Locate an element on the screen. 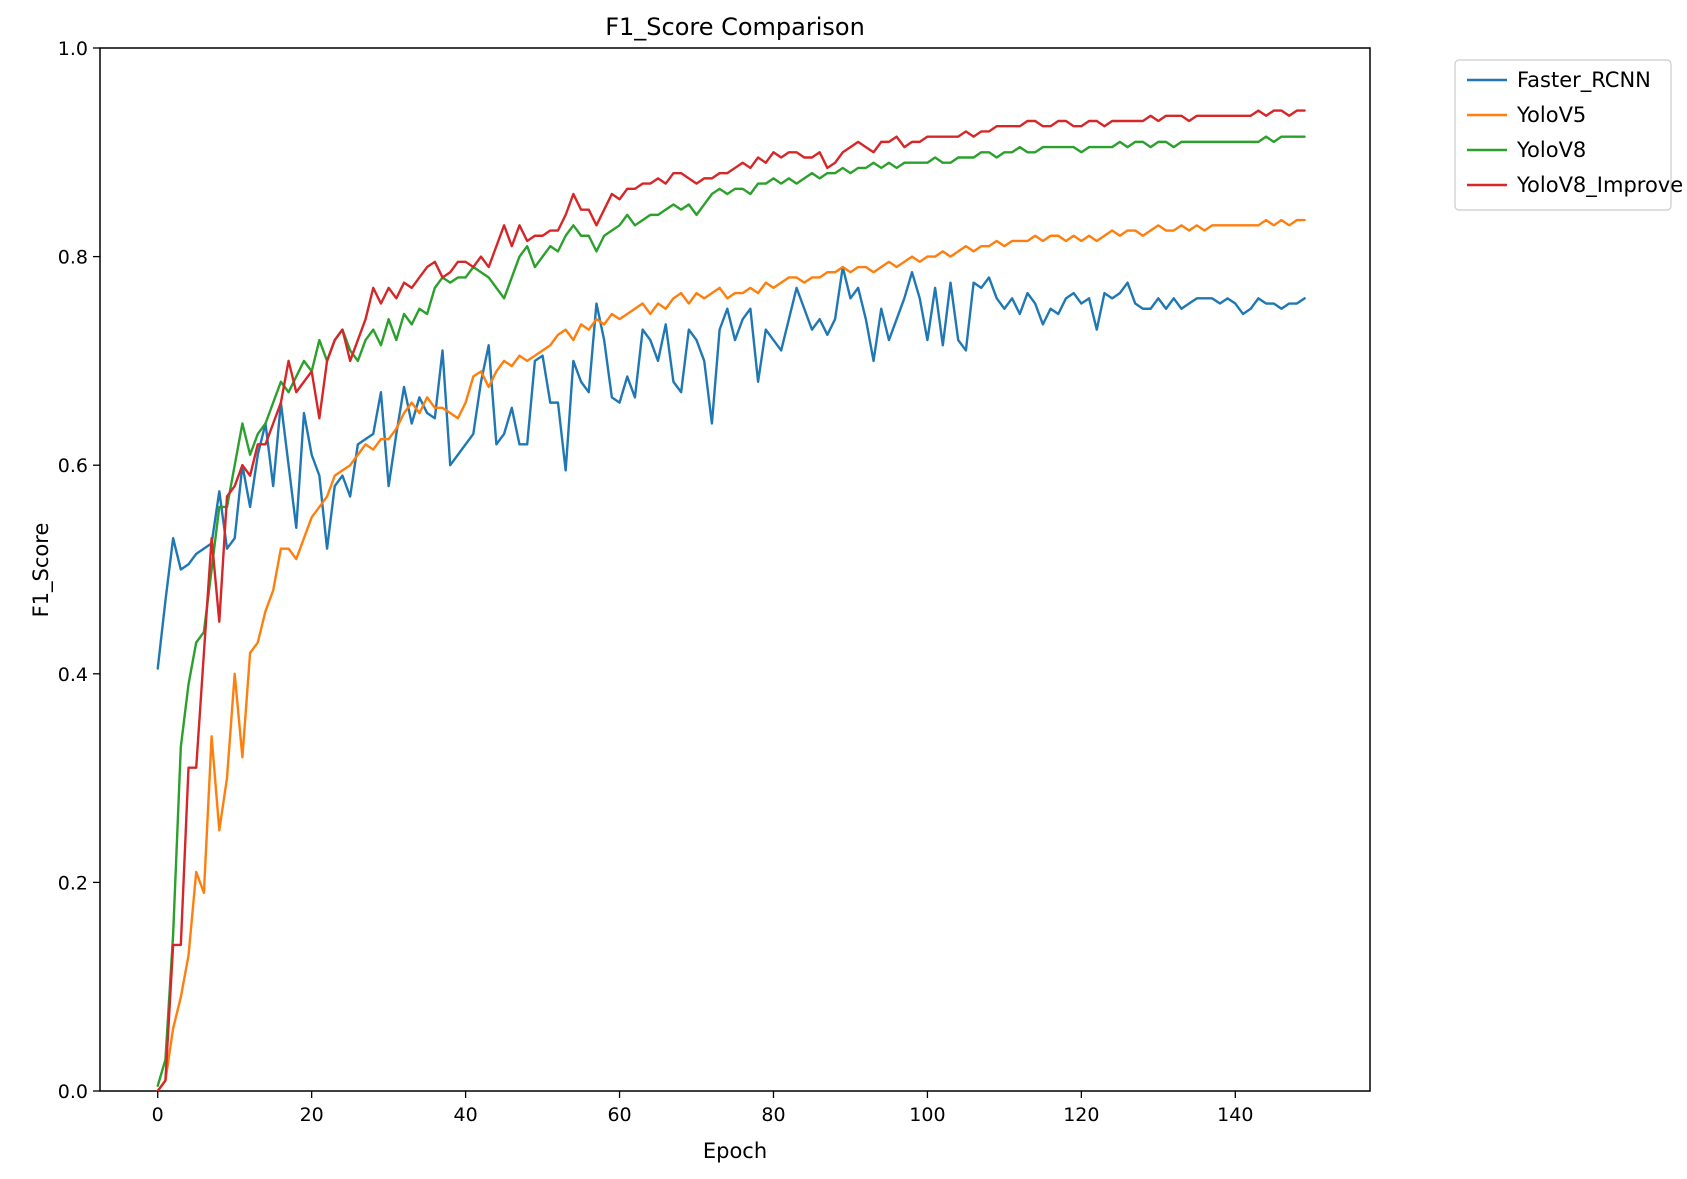  x-tick-label: 120 is located at coordinates (1081, 1115).